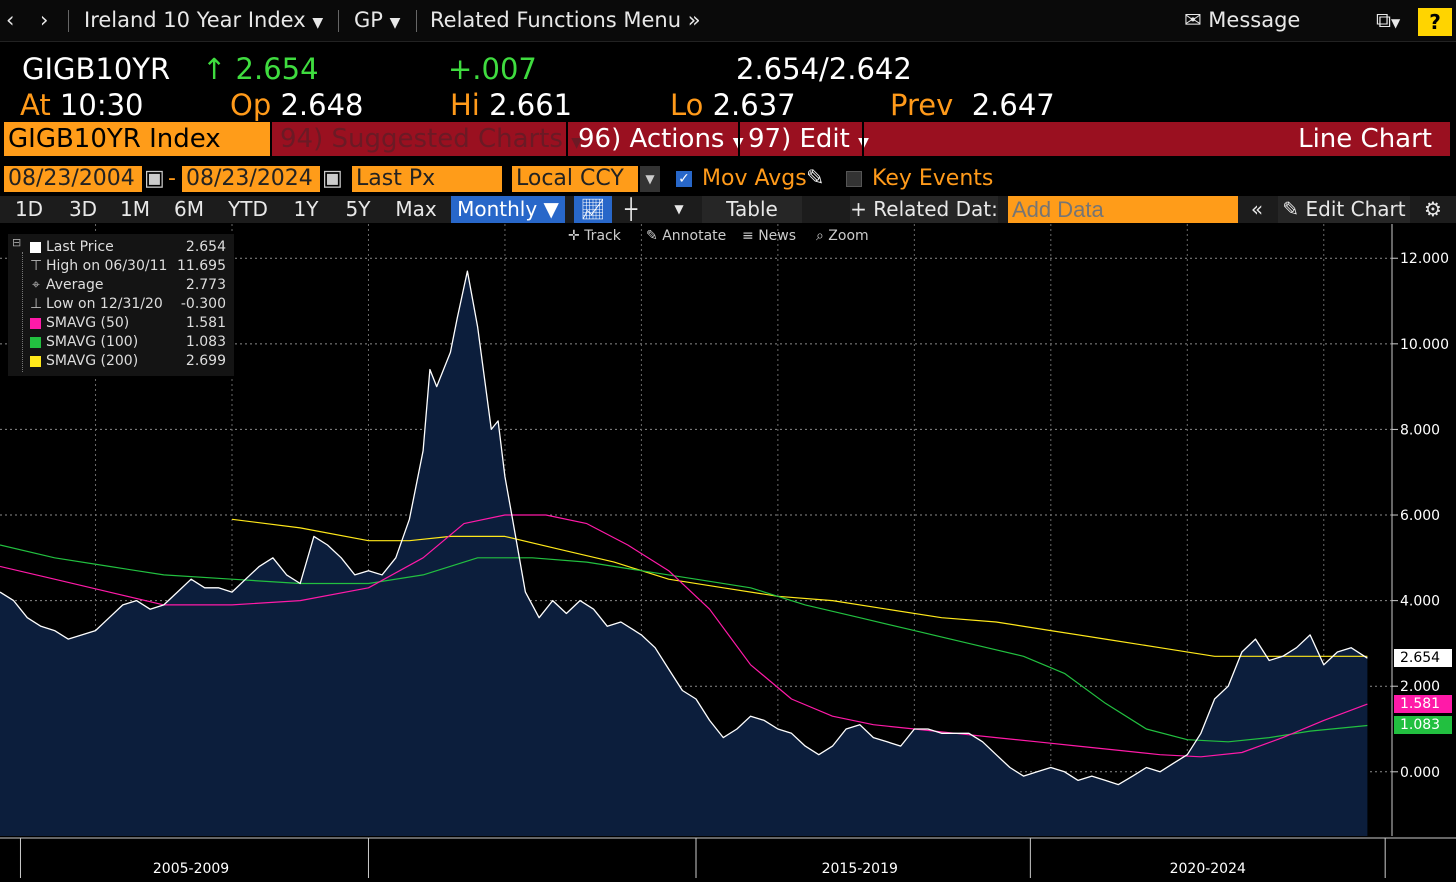 This screenshot has width=1456, height=882. What do you see at coordinates (427, 179) in the screenshot?
I see `field-select: Last Px` at bounding box center [427, 179].